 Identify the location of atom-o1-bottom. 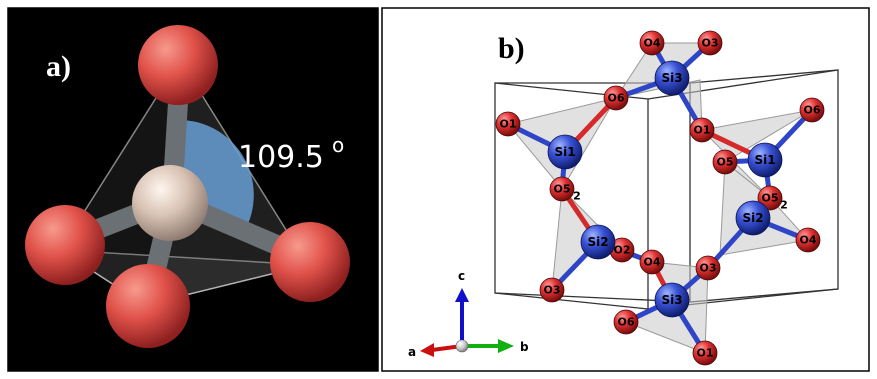
(705, 353).